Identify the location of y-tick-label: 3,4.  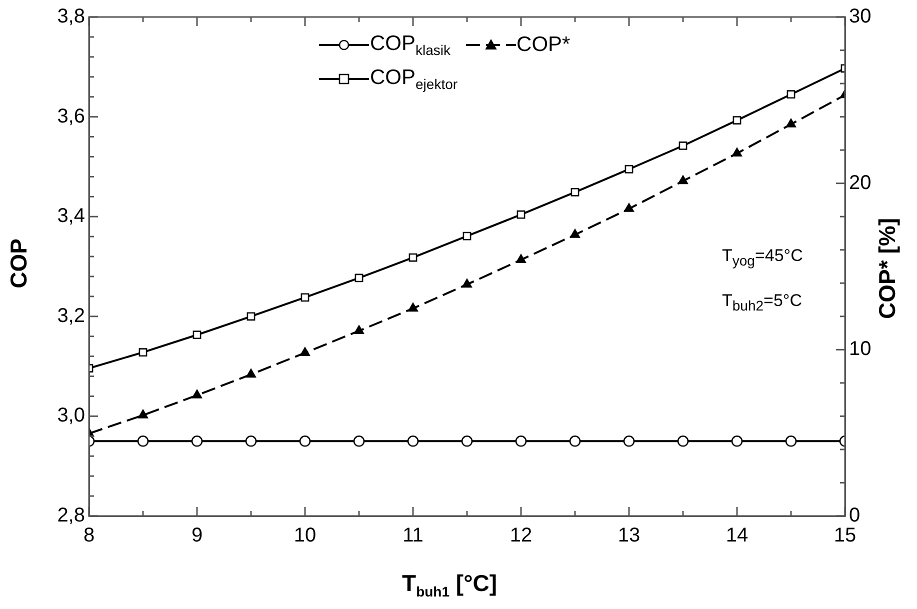
(71, 216).